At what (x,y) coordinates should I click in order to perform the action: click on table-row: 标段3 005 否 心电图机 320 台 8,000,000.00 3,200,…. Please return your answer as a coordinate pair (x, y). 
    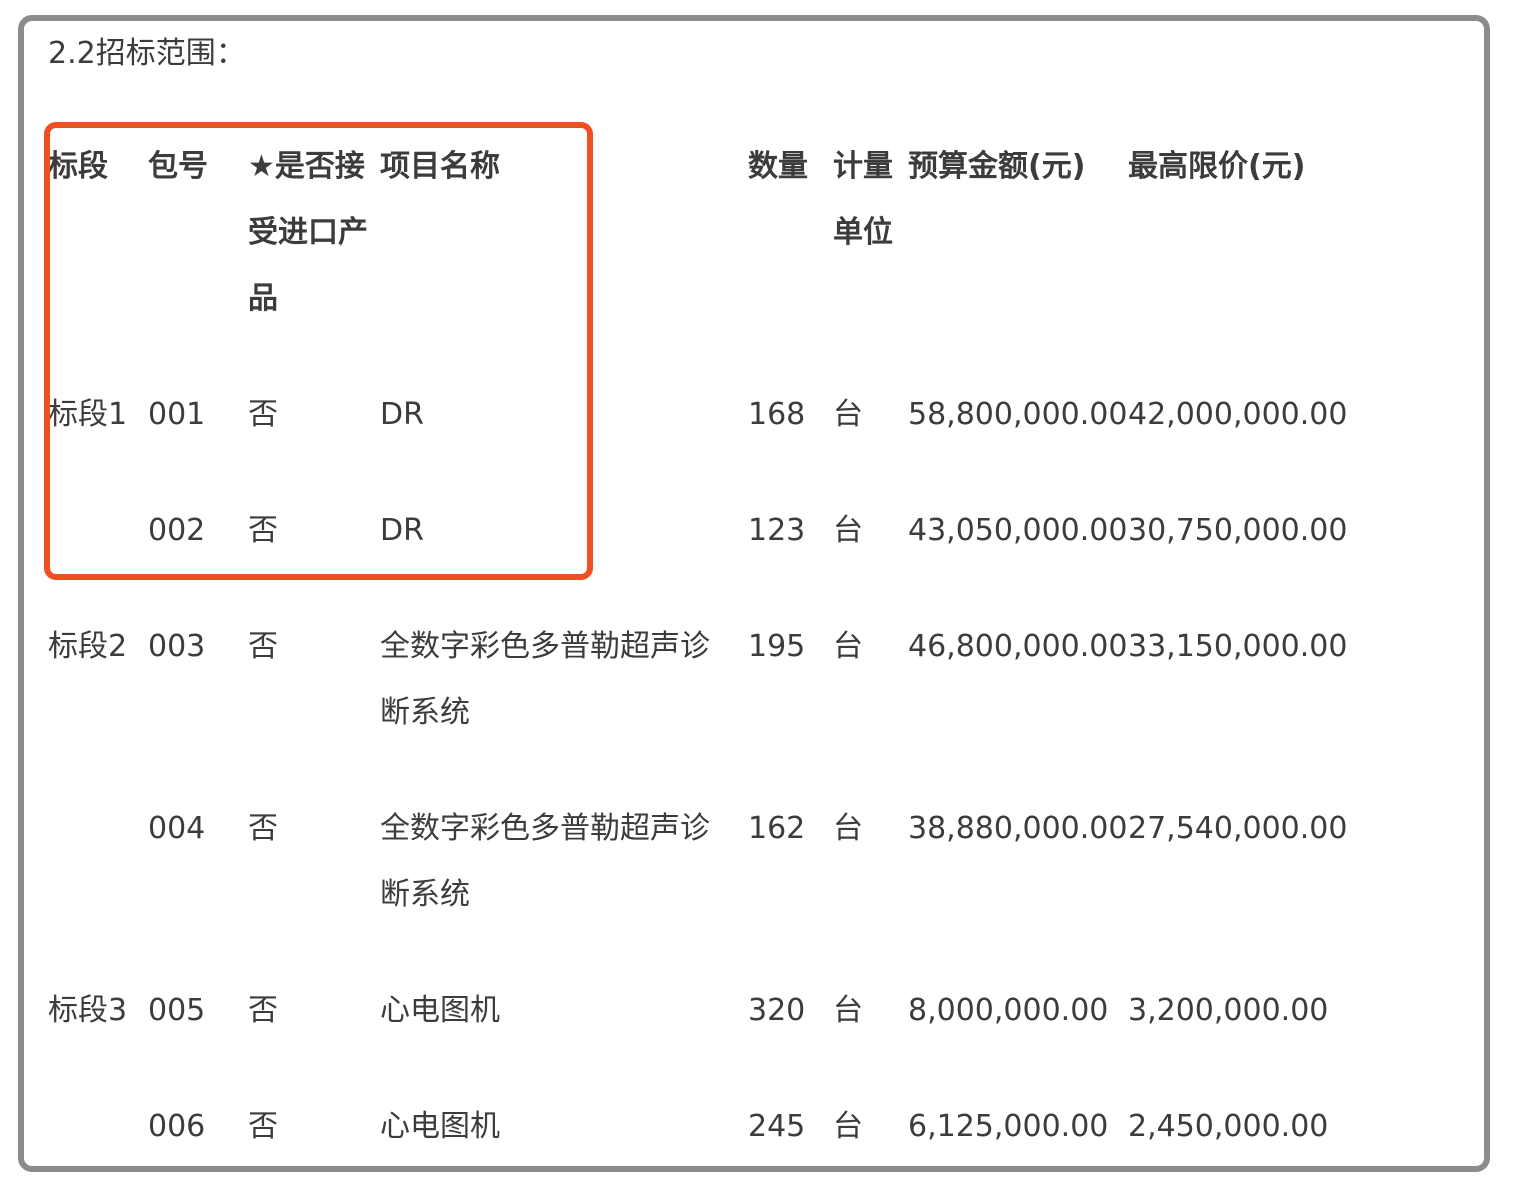
    Looking at the image, I should click on (763, 1011).